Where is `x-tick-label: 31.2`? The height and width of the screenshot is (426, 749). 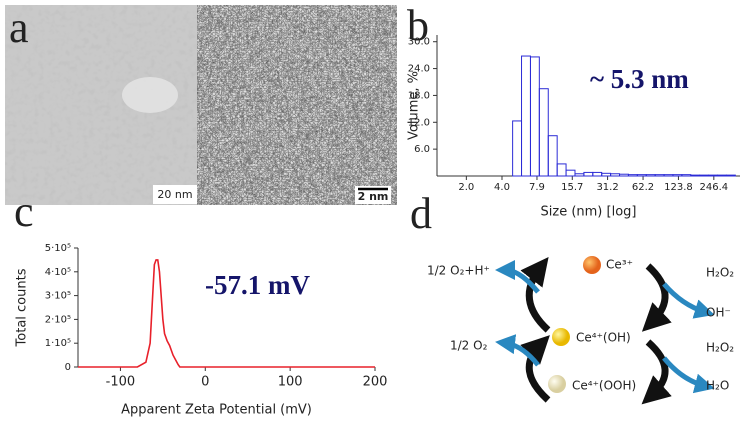 x-tick-label: 31.2 is located at coordinates (607, 187).